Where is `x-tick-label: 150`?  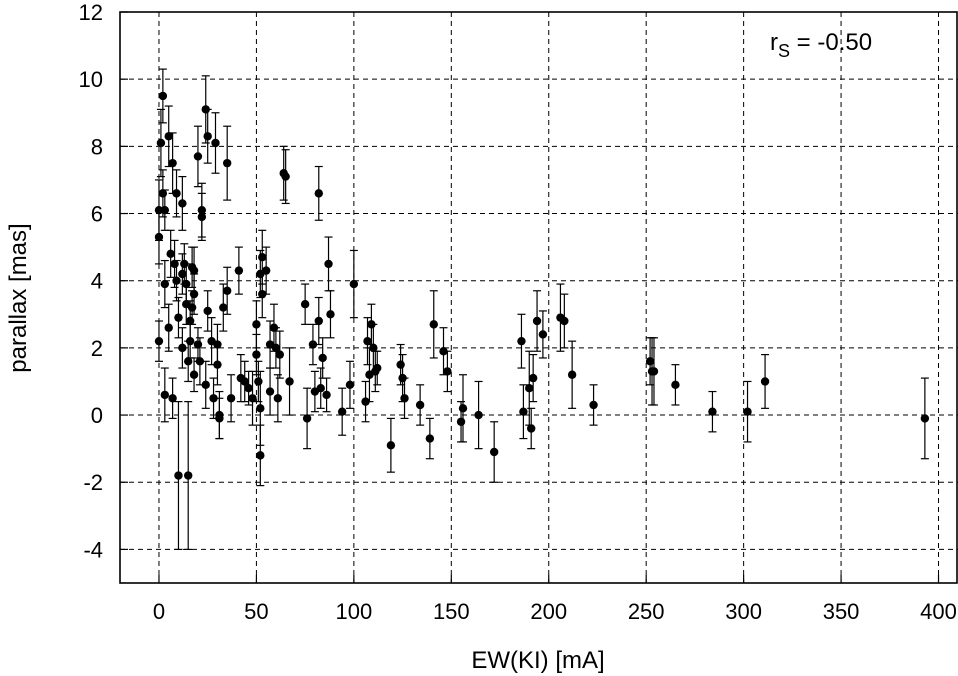
x-tick-label: 150 is located at coordinates (451, 611).